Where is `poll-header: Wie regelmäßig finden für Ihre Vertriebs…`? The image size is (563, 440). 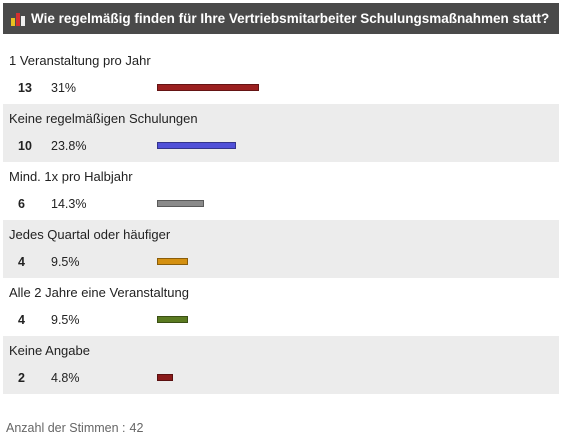
poll-header: Wie regelmäßig finden für Ihre Vertriebs… is located at coordinates (281, 18).